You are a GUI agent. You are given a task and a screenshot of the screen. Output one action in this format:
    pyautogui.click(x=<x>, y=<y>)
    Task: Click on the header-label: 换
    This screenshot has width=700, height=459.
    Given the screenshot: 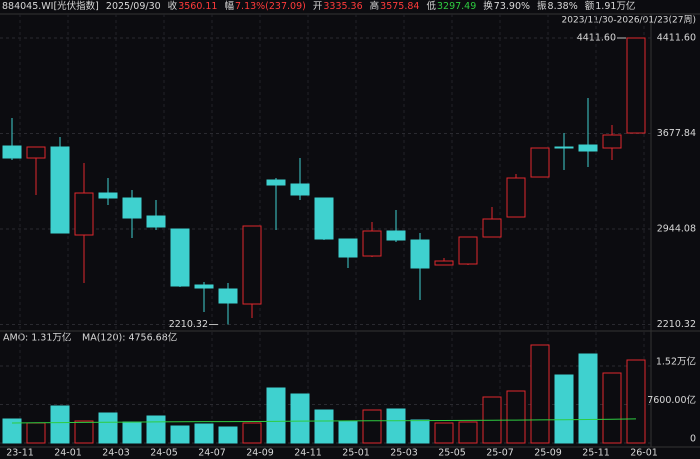 What is the action you would take?
    pyautogui.click(x=488, y=6)
    